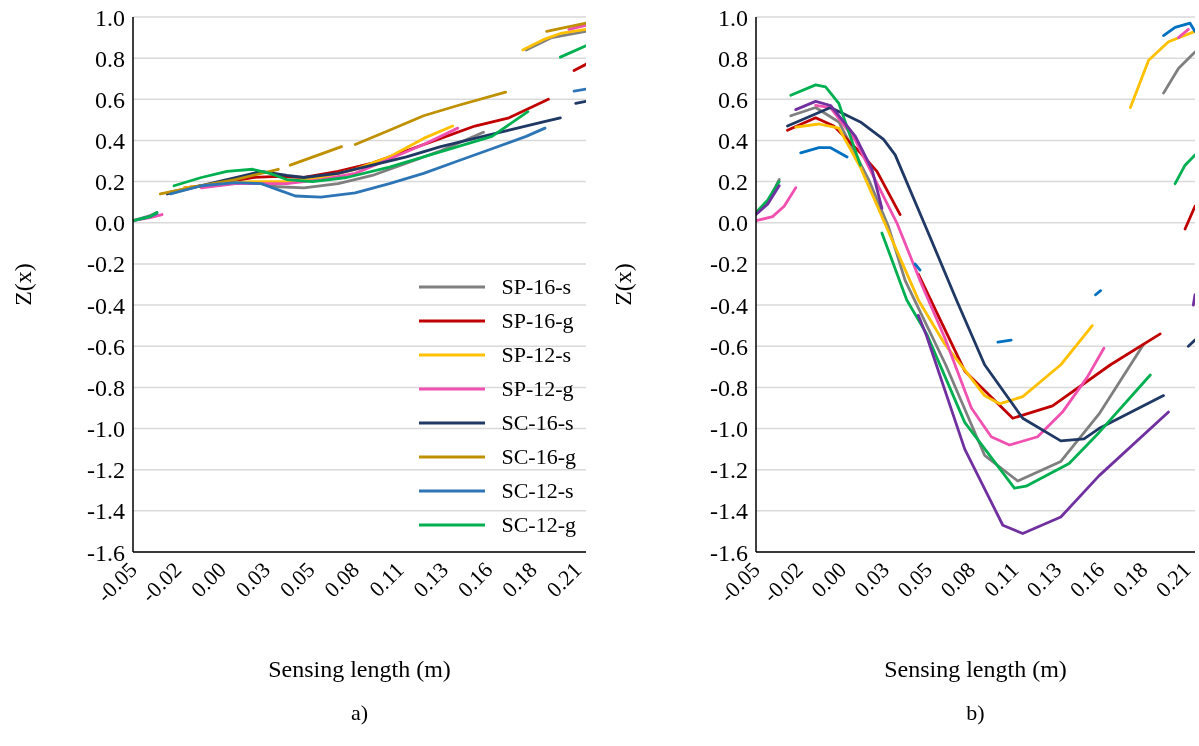 This screenshot has height=746, width=1199. I want to click on legend-label: SC-16-g, so click(538, 457).